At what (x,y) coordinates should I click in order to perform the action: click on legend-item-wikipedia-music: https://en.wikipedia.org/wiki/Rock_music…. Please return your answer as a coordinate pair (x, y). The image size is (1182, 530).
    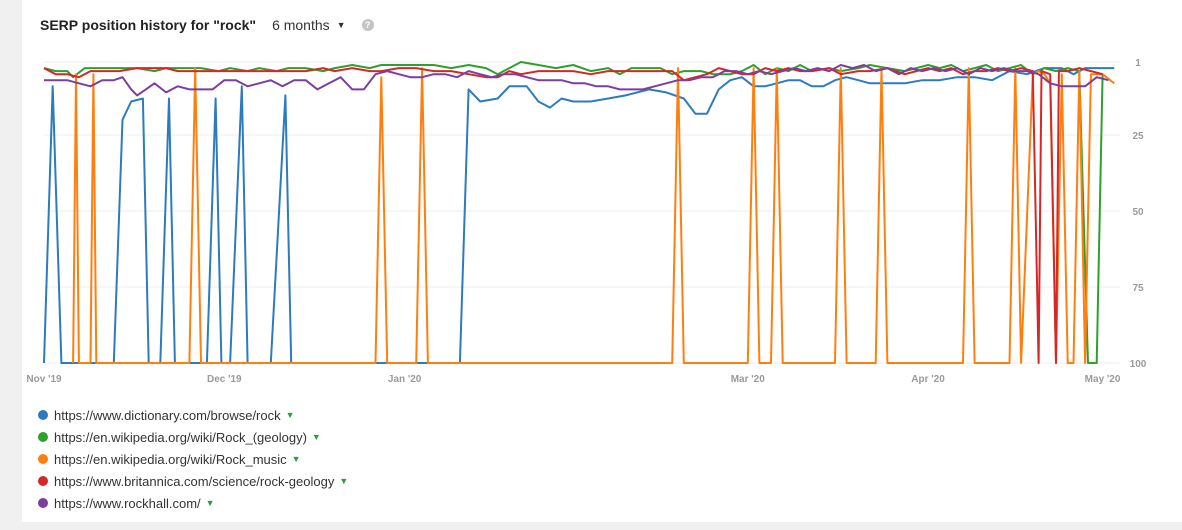
    Looking at the image, I should click on (193, 459).